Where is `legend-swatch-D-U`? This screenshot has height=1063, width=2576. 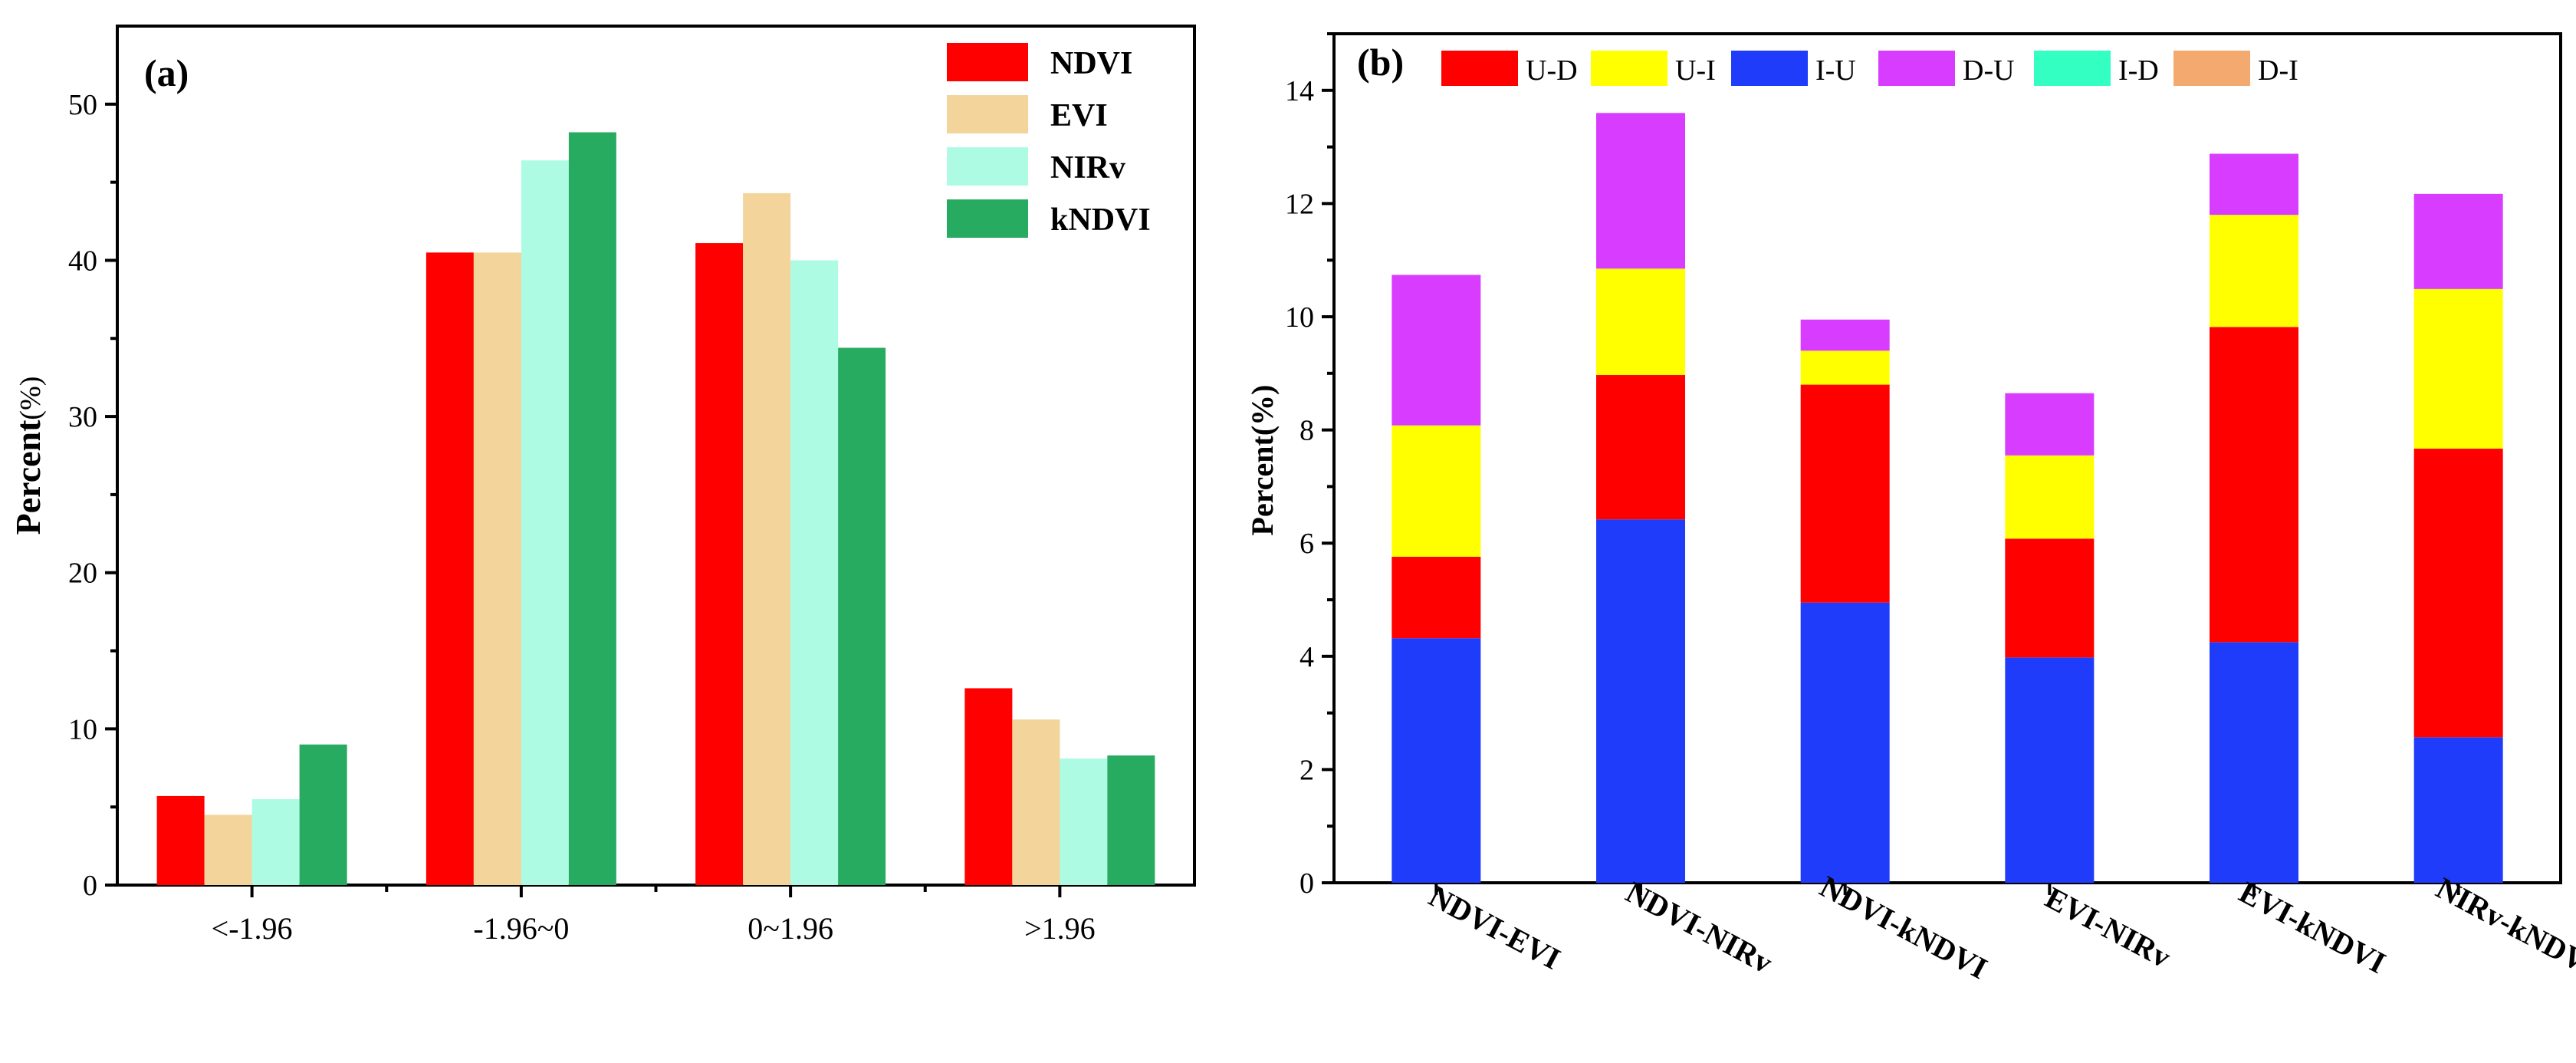
legend-swatch-D-U is located at coordinates (1916, 68).